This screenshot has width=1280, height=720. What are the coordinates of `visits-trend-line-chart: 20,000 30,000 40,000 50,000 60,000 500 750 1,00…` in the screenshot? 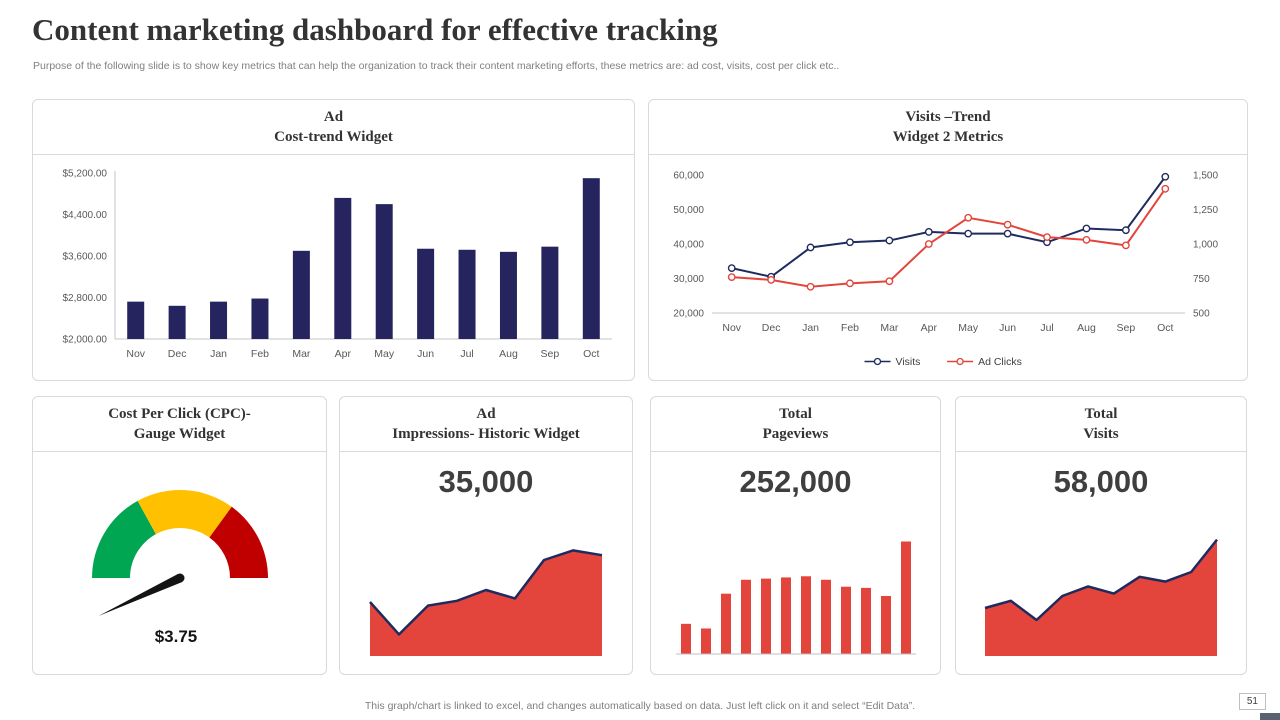 It's located at (948, 268).